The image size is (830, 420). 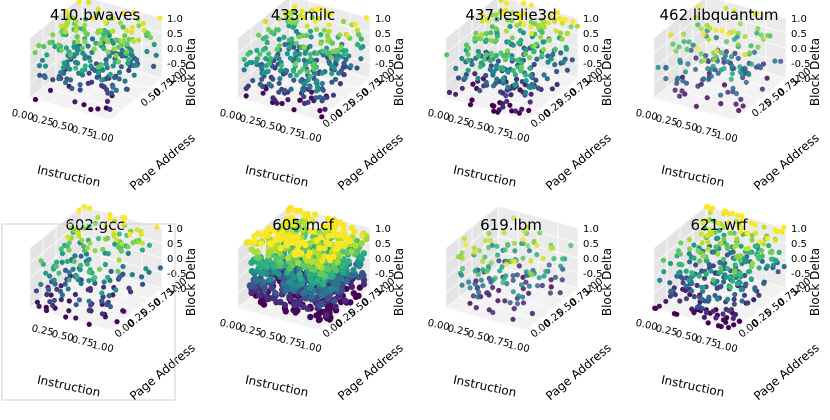 I want to click on x-tick-label: 0.25, so click(x=42, y=330).